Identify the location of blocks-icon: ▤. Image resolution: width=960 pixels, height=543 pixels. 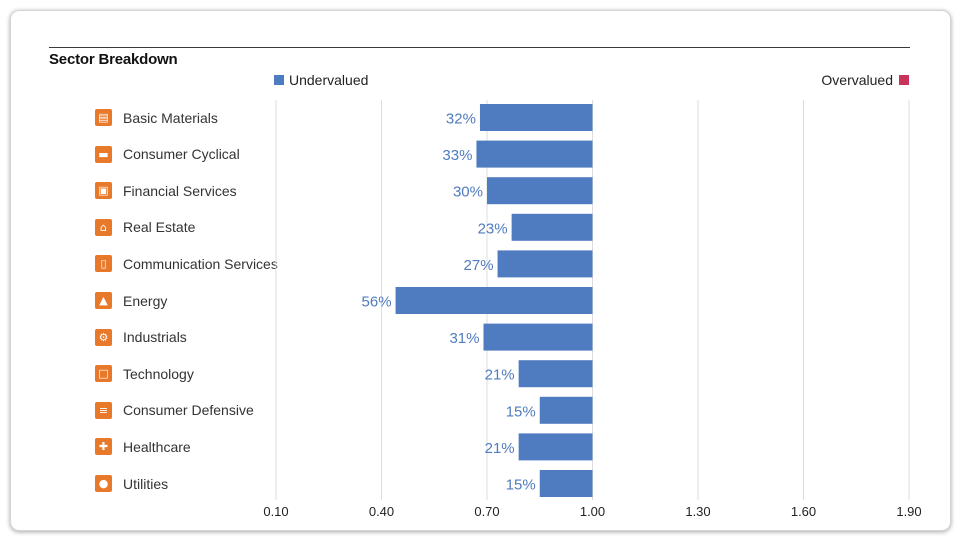
(103, 117).